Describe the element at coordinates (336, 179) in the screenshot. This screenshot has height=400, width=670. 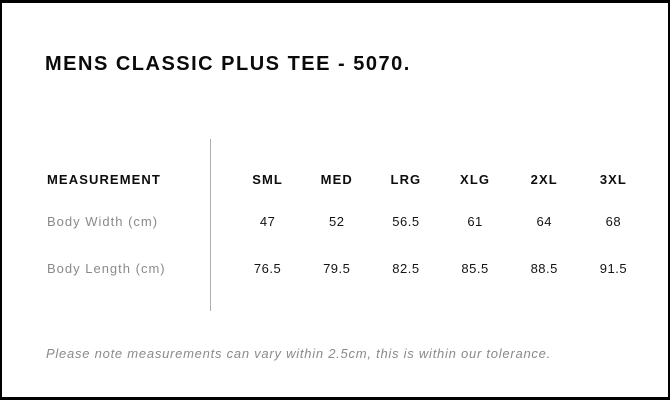
I see `size-column-header-med: MED` at that location.